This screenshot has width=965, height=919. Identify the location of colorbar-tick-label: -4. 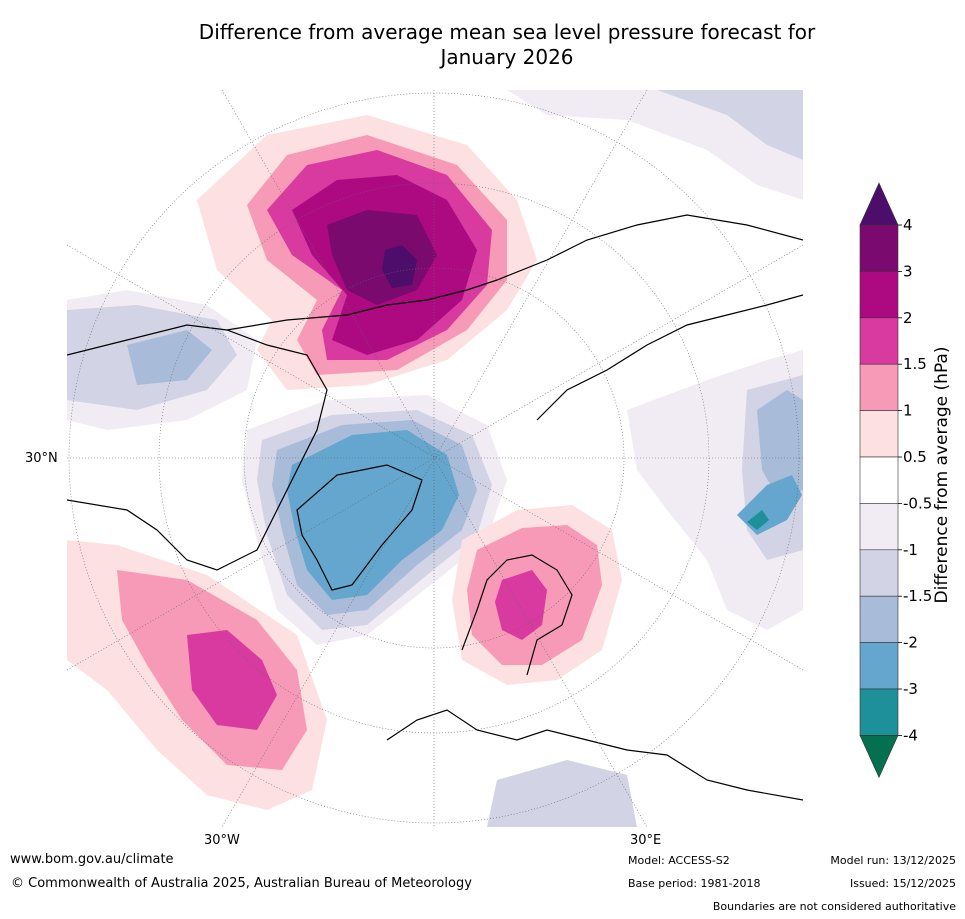
(910, 735).